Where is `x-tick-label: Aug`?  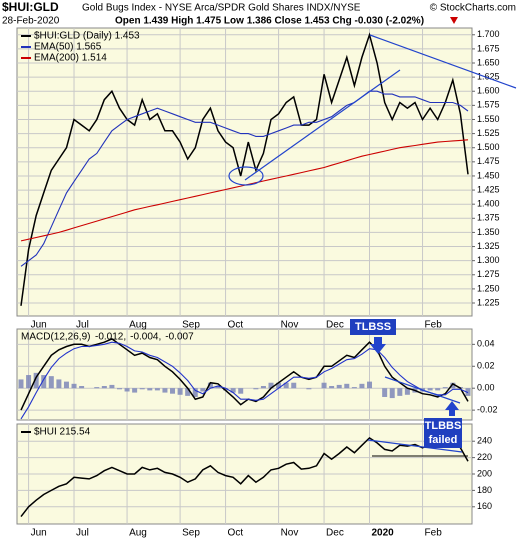
x-tick-label: Aug is located at coordinates (138, 325).